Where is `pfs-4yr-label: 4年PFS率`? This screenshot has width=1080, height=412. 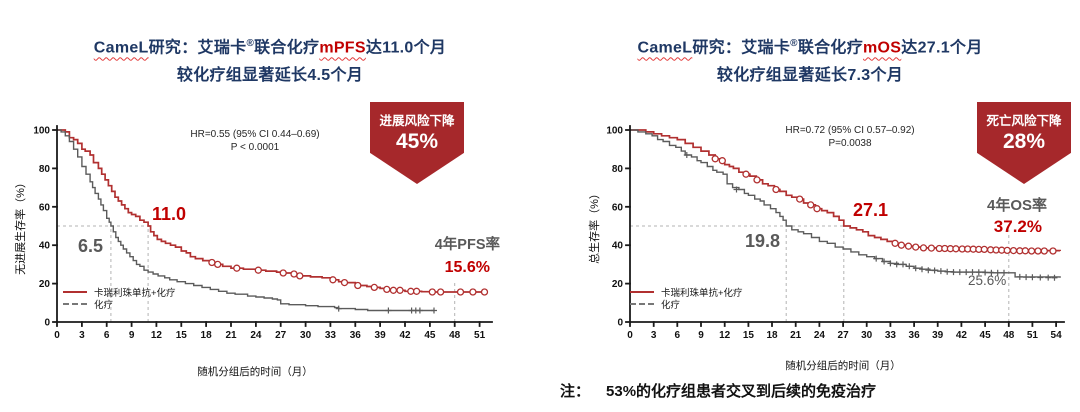 pfs-4yr-label: 4年PFS率 is located at coordinates (467, 245).